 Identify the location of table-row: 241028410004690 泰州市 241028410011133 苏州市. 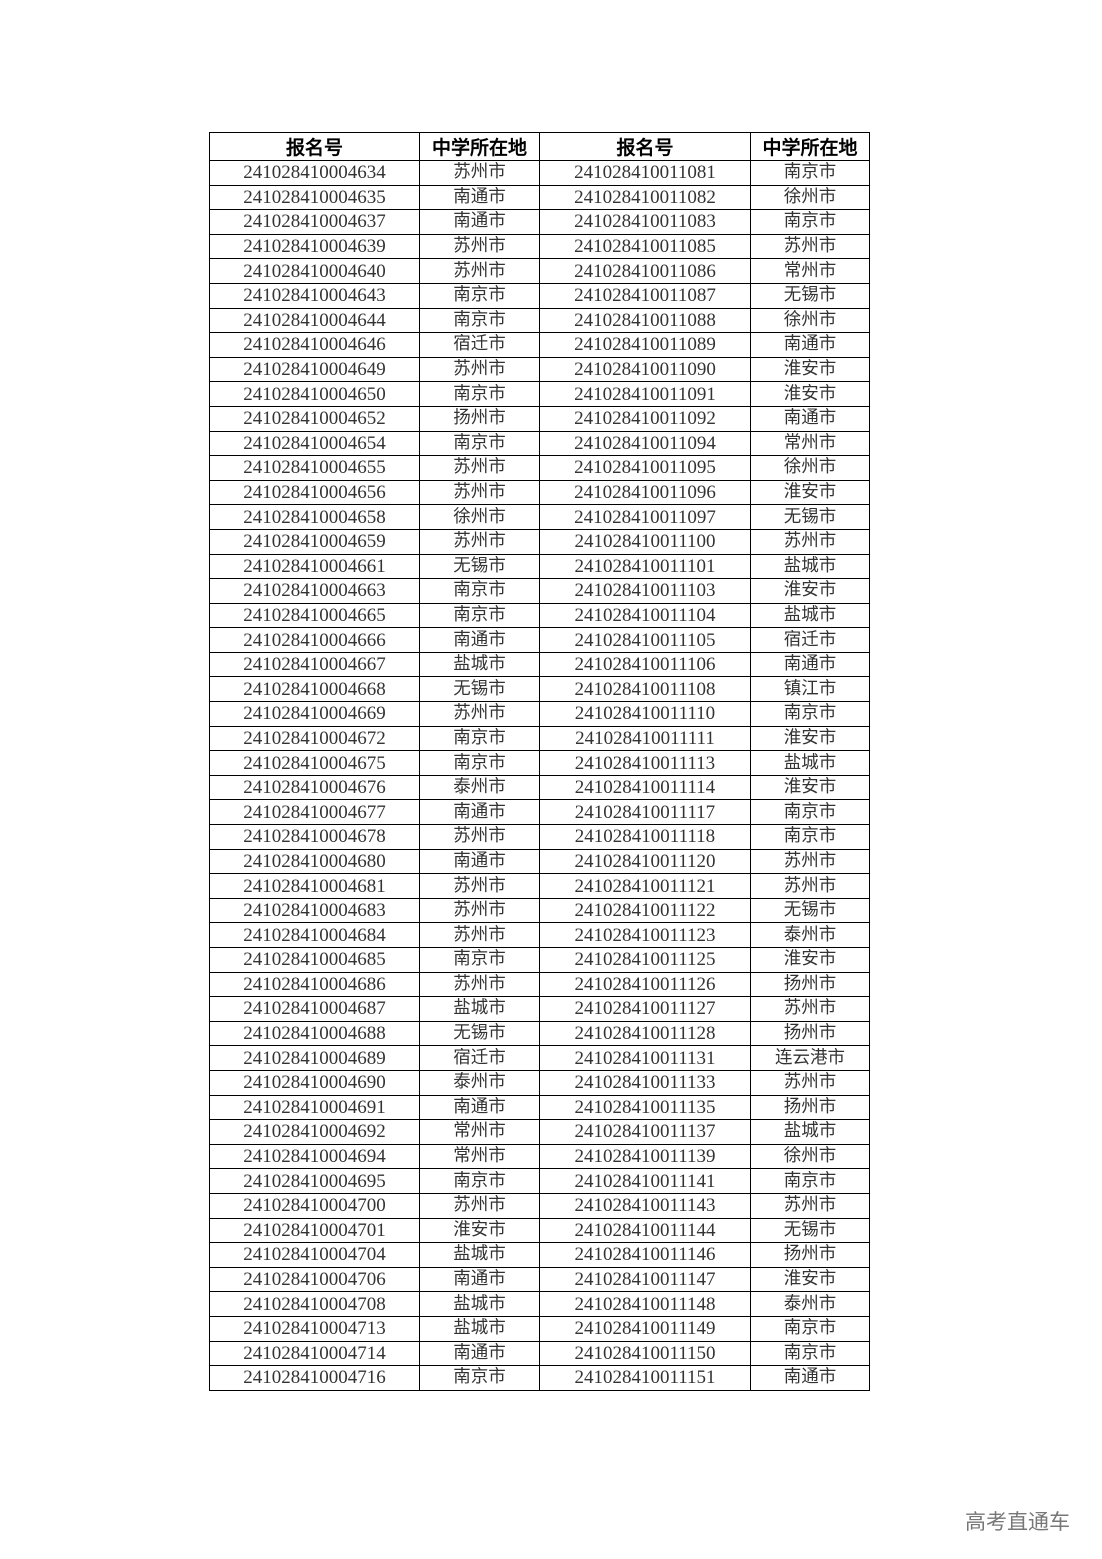
(539, 1082).